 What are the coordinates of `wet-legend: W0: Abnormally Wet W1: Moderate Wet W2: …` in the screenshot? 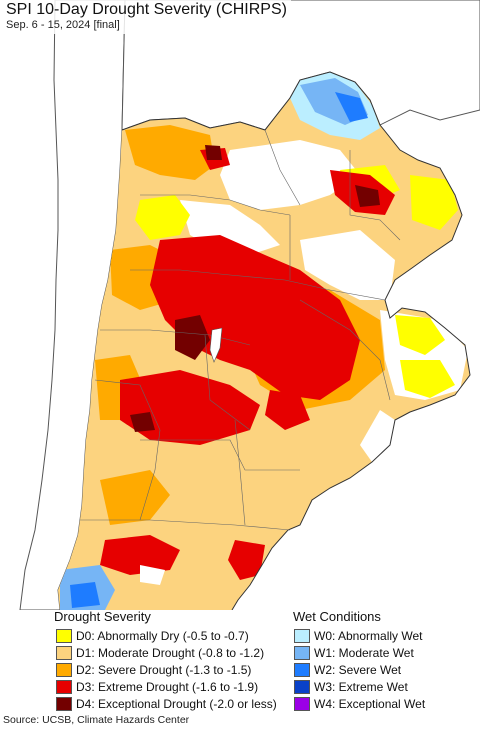 It's located at (359, 669).